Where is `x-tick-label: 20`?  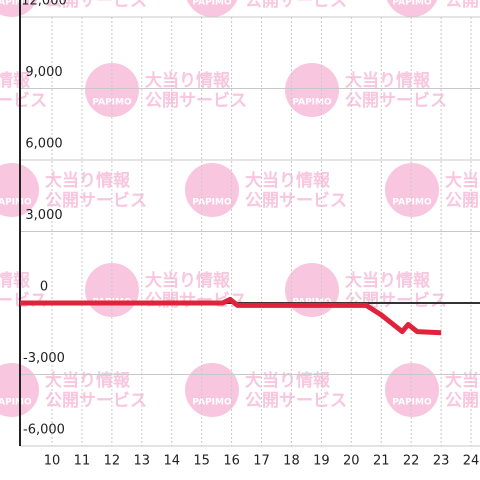
x-tick-label: 20 is located at coordinates (351, 461).